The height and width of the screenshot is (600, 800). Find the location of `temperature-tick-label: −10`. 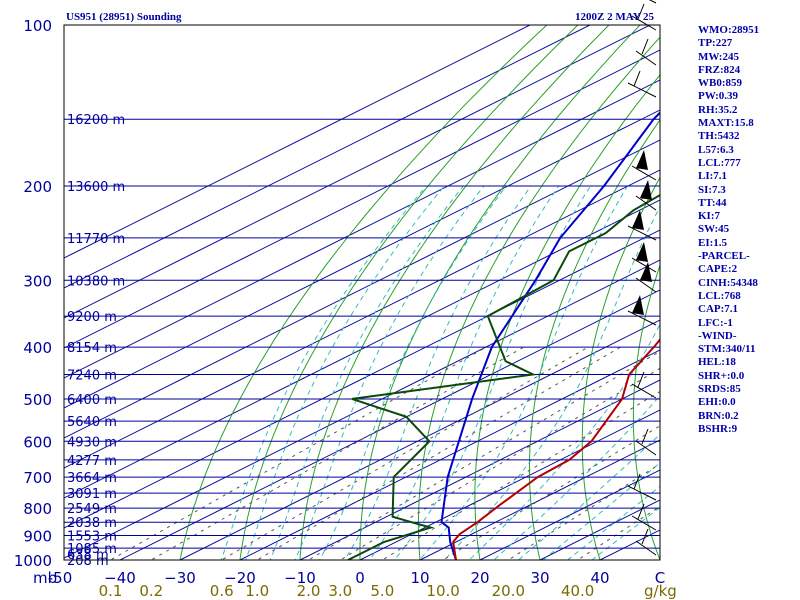

temperature-tick-label: −10 is located at coordinates (300, 578).